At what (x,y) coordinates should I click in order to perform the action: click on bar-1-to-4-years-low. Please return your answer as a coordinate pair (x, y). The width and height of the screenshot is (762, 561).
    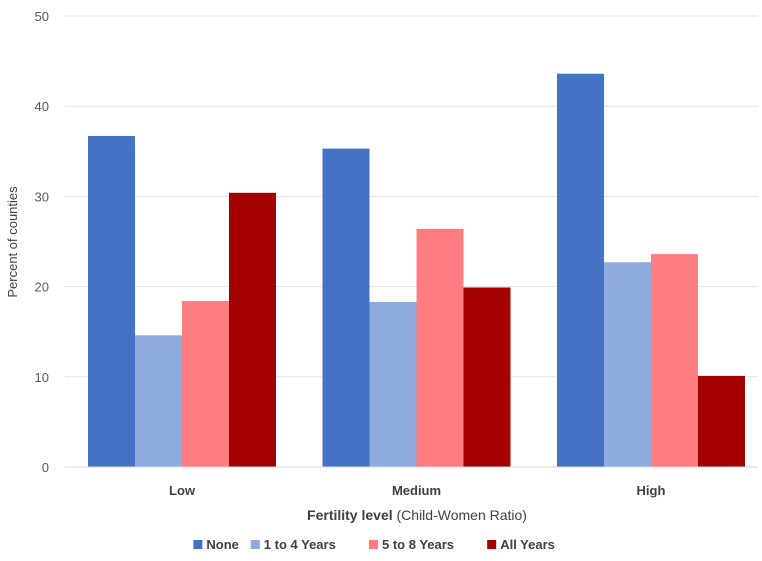
    Looking at the image, I should click on (158, 401).